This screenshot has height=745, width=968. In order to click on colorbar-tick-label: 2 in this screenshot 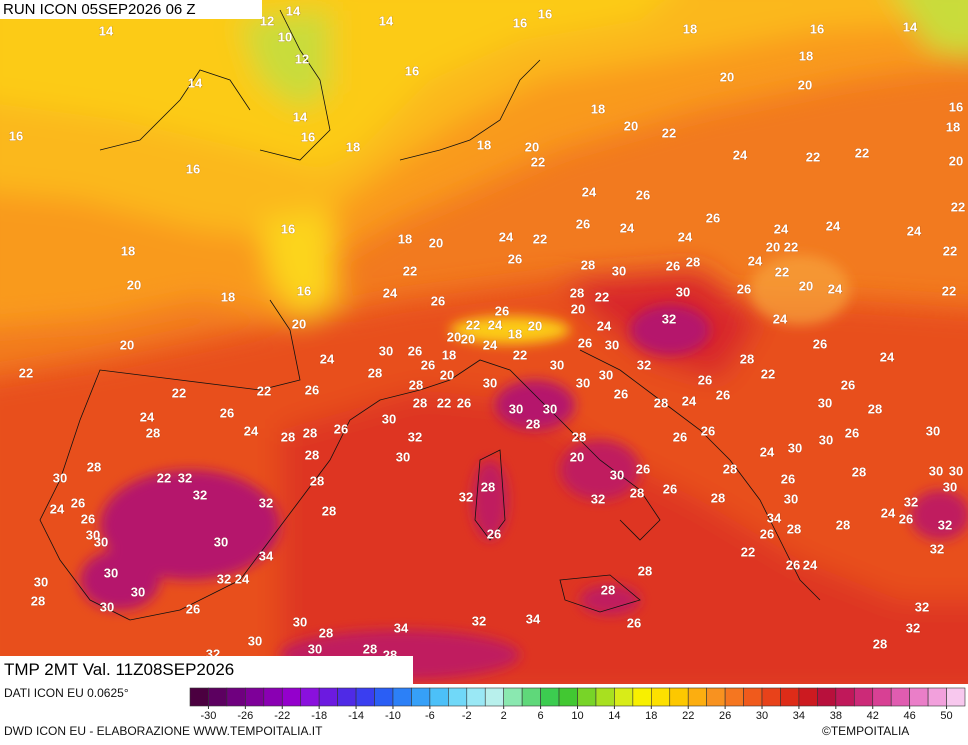, I will do `click(504, 716)`.